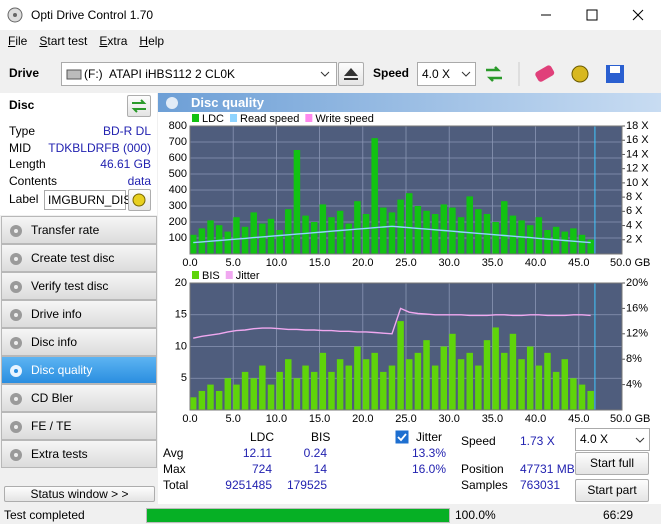  What do you see at coordinates (51, 426) in the screenshot?
I see `nav-label: FE / TE` at bounding box center [51, 426].